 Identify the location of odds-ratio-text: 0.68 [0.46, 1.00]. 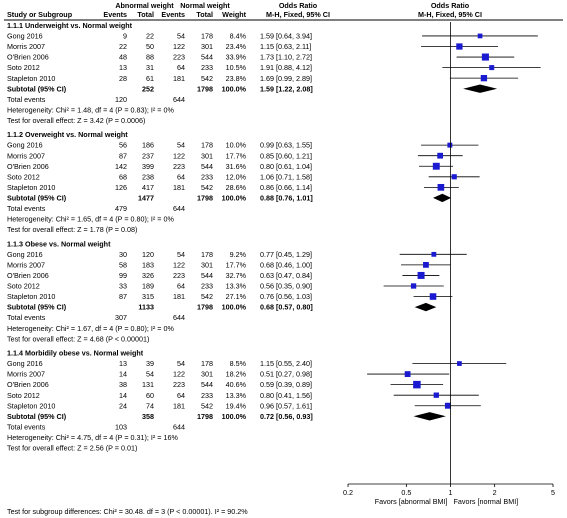
(286, 264).